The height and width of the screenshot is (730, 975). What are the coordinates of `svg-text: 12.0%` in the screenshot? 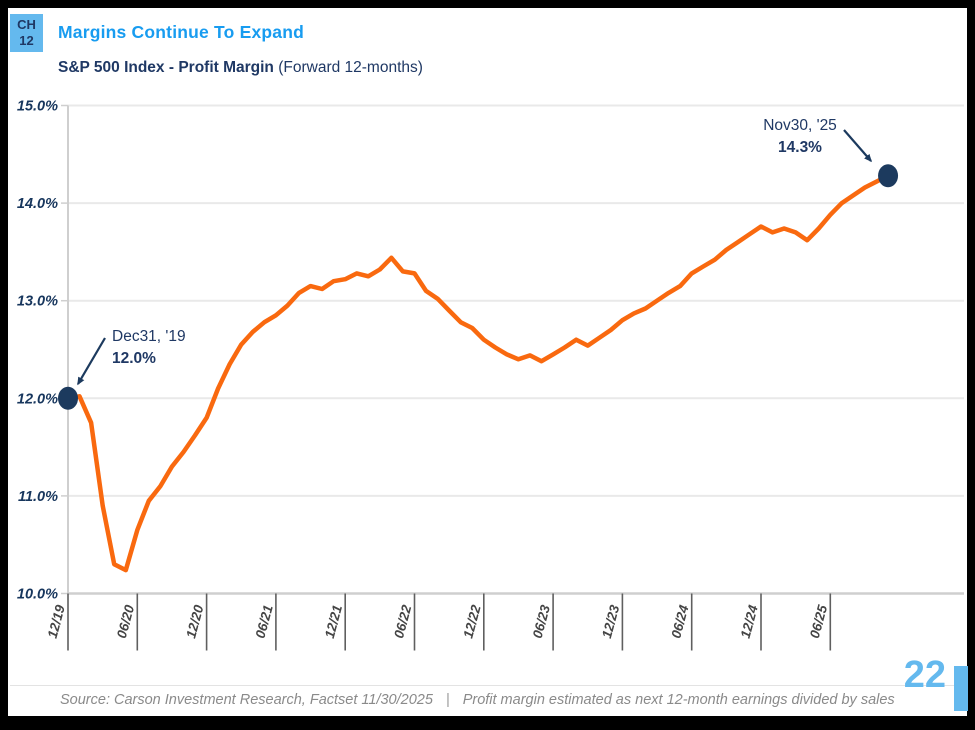 It's located at (37, 399).